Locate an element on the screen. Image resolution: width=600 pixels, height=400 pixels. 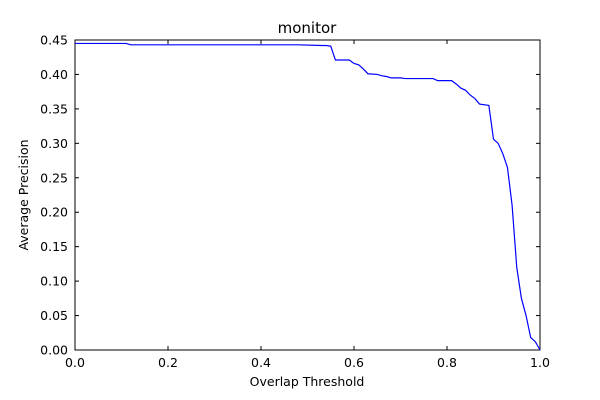
x-tick-label: 0.2 is located at coordinates (168, 362).